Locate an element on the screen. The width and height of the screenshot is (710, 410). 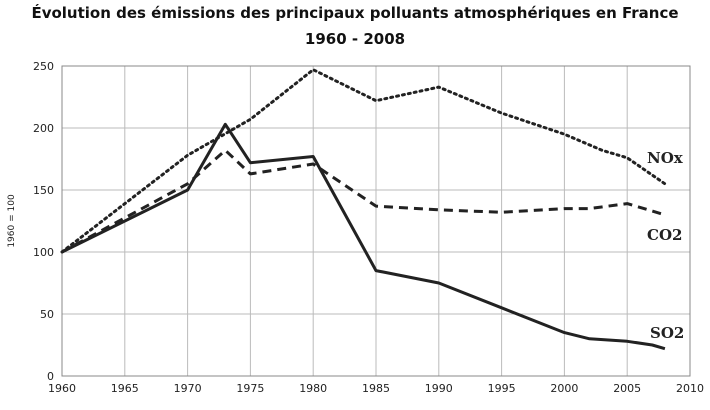
x-tick-label: 1960 is located at coordinates (62, 388).